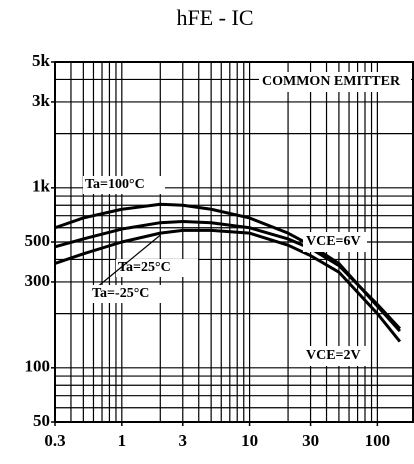 The image size is (414, 464). Describe the element at coordinates (215, 17) in the screenshot. I see `chart-title: hFE - IC` at that location.